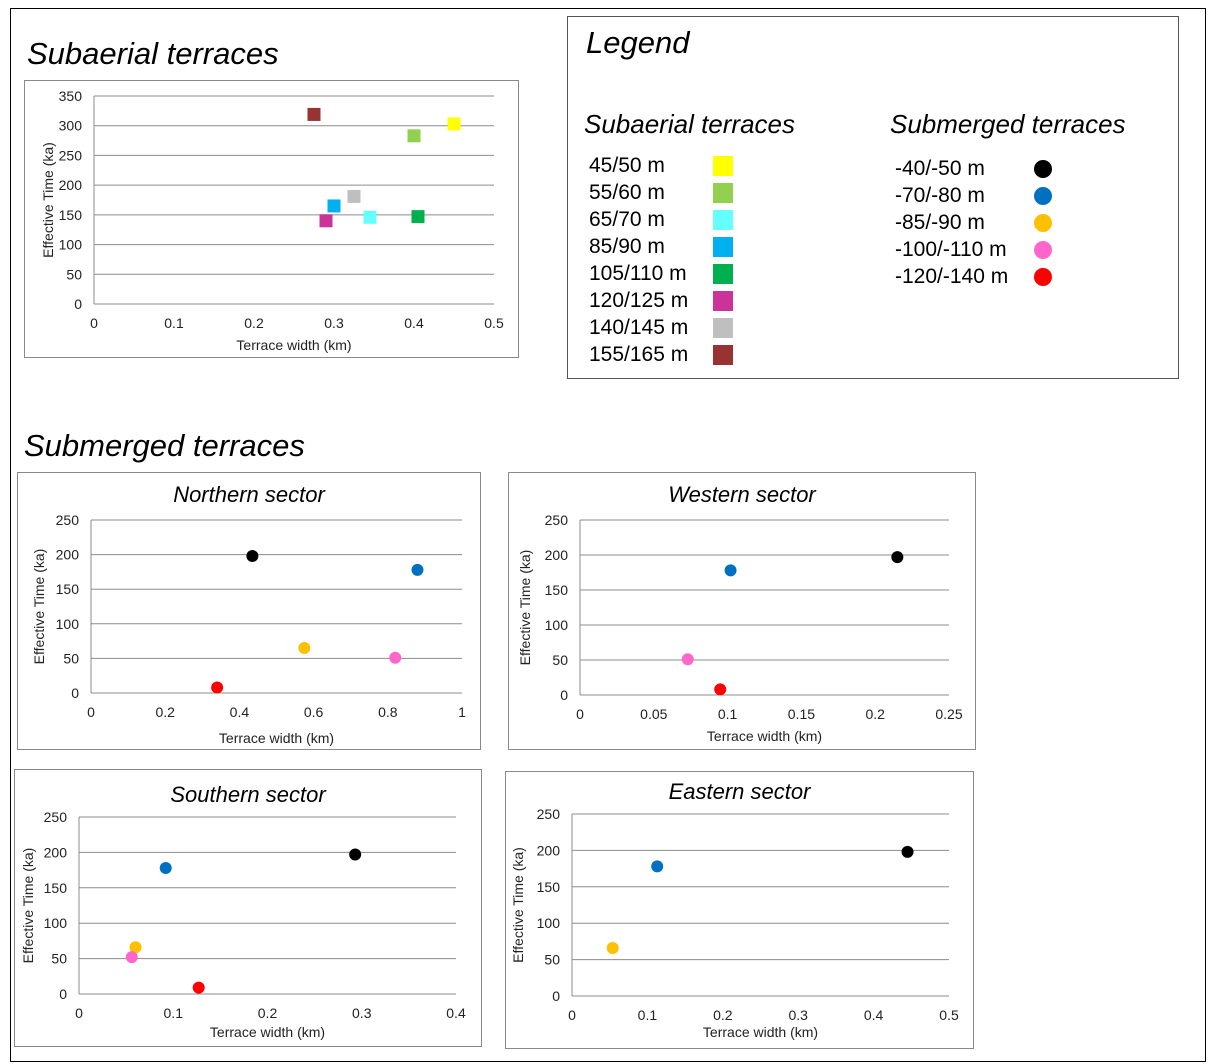  Describe the element at coordinates (951, 249) in the screenshot. I see `legend-item-label: -100/-110 m` at that location.